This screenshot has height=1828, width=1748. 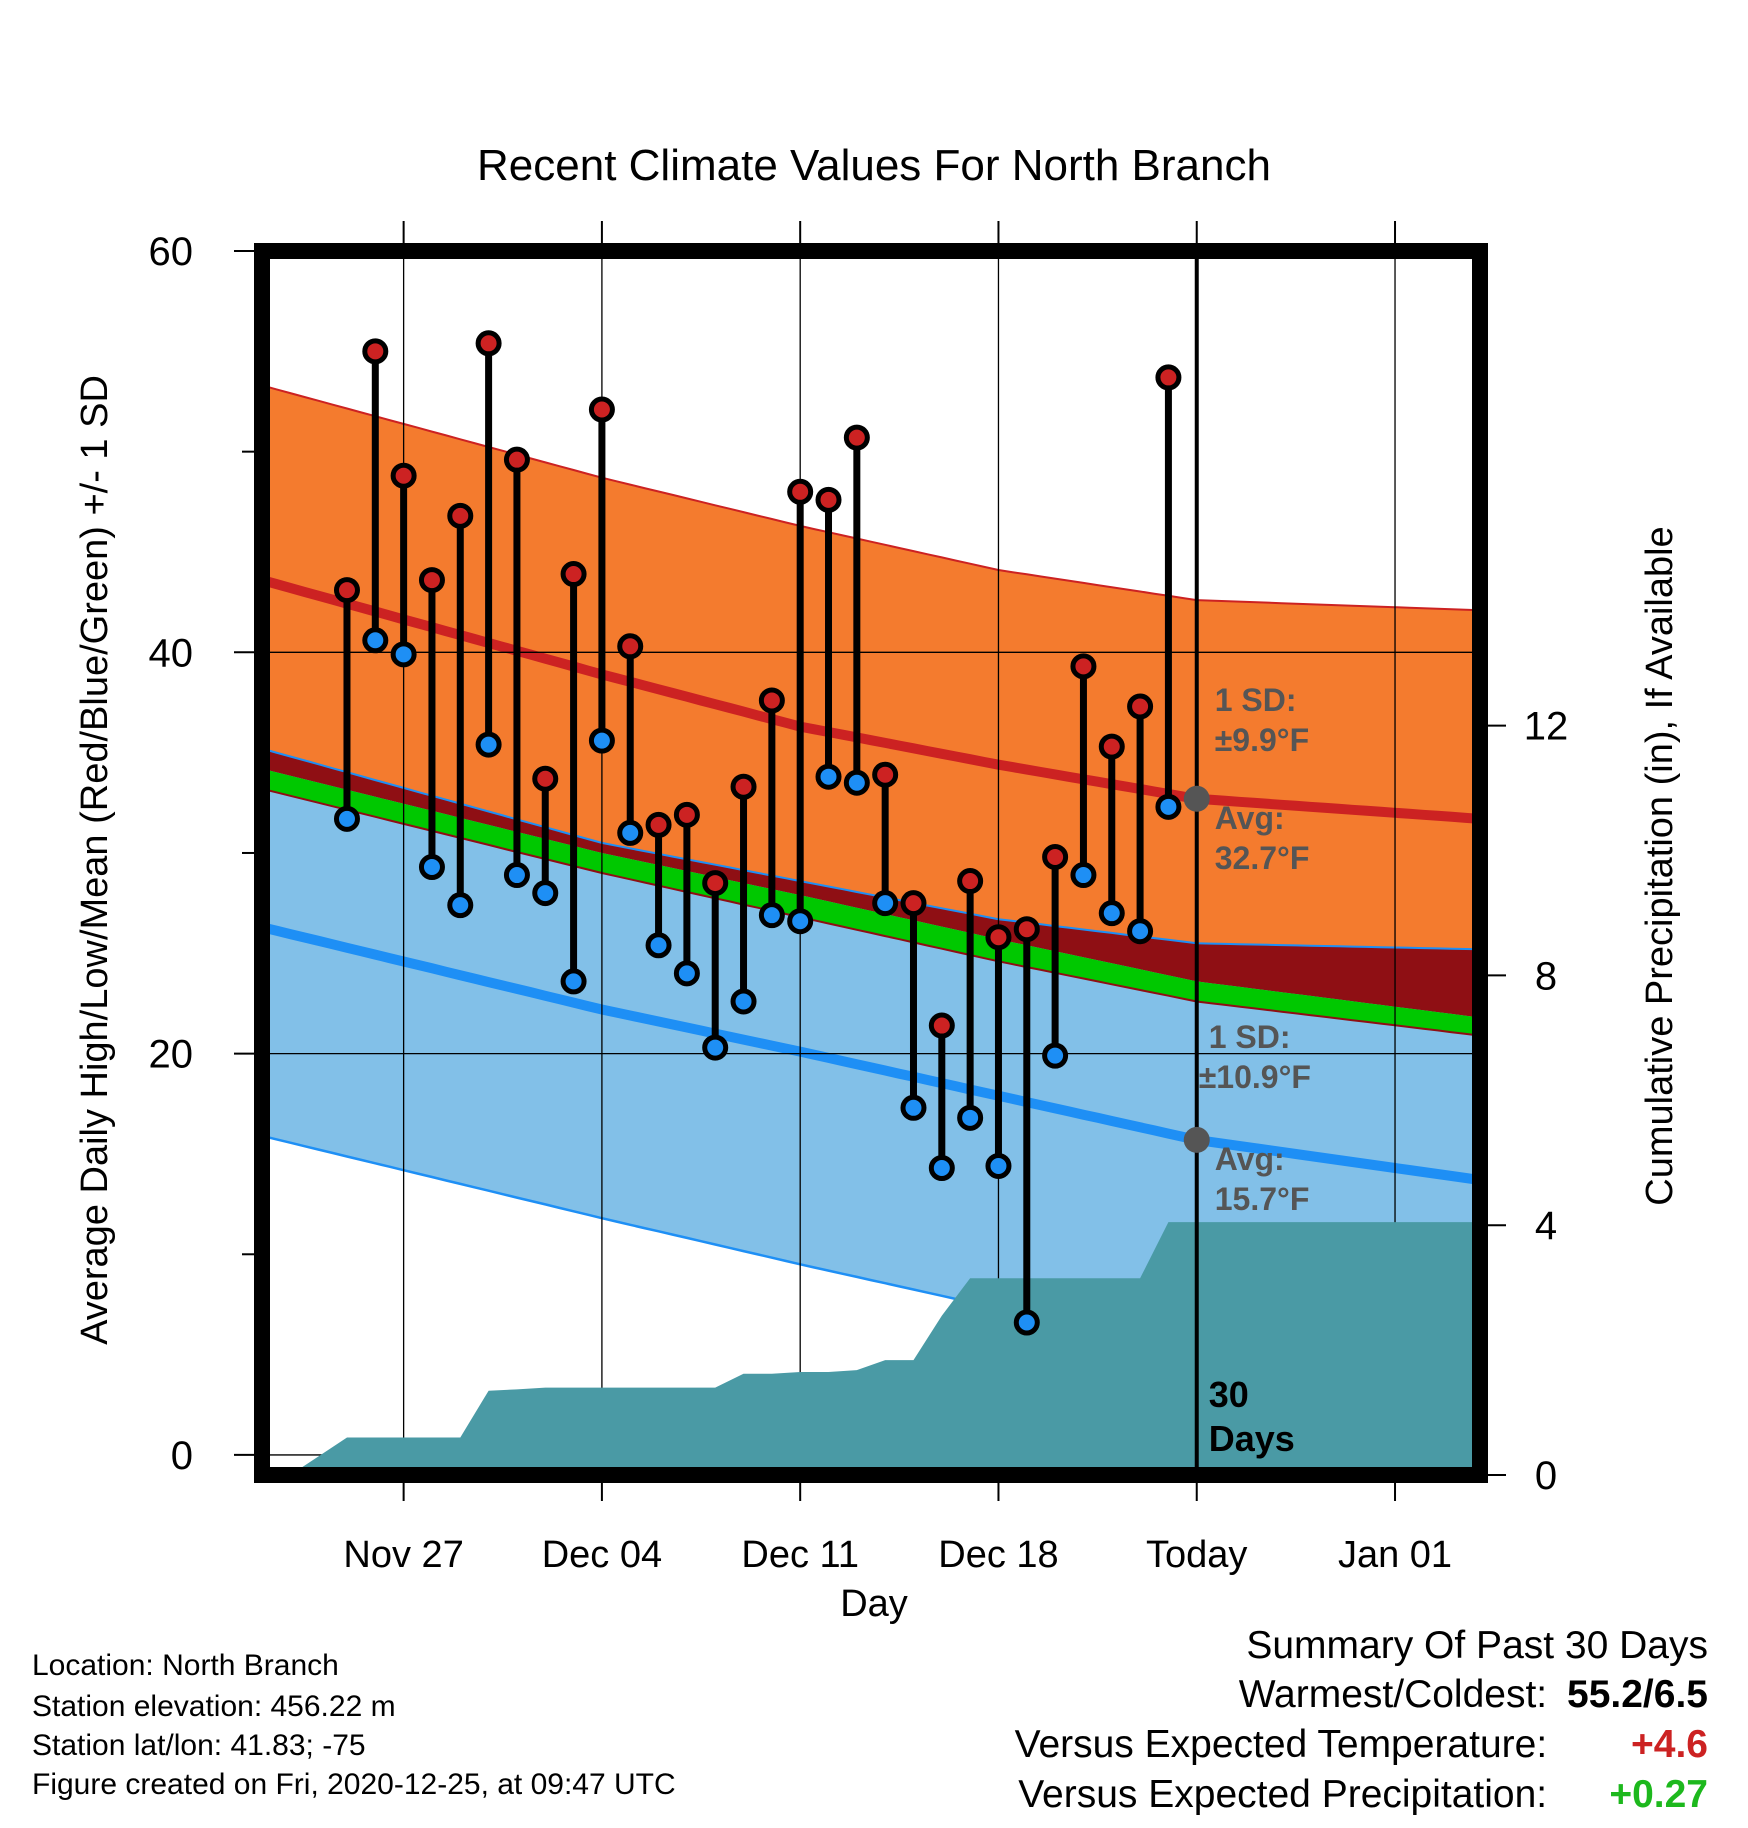 What do you see at coordinates (874, 1604) in the screenshot?
I see `x-axis-label: Day` at bounding box center [874, 1604].